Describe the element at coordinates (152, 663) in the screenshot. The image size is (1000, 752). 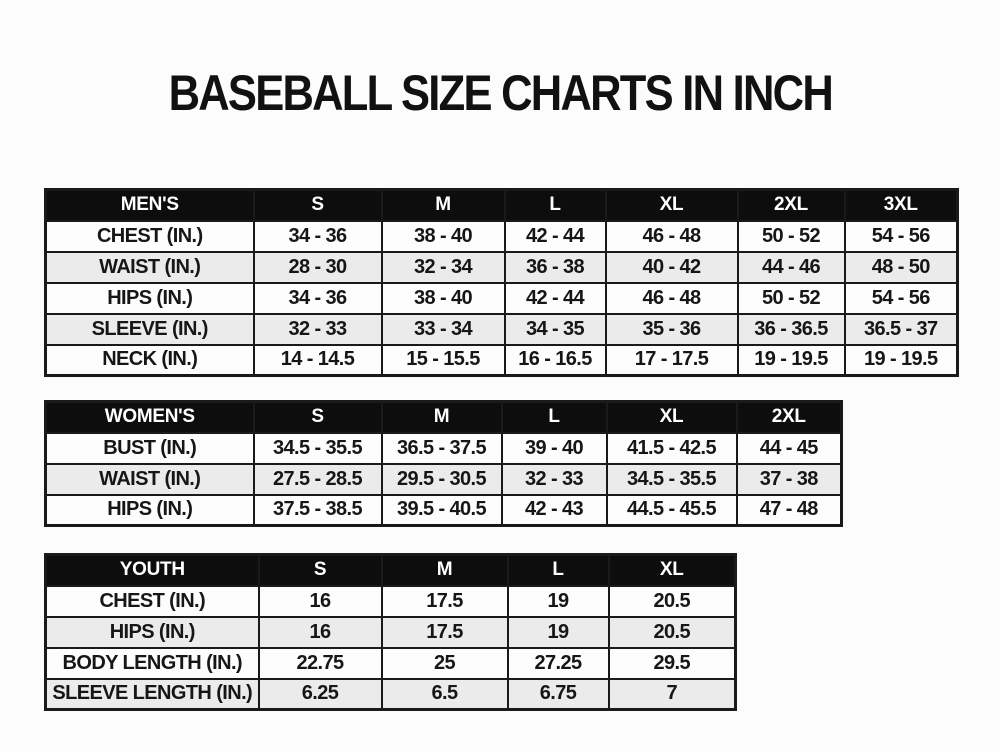
I see `measurement-label-cell: BODY LENGTH (IN.)` at that location.